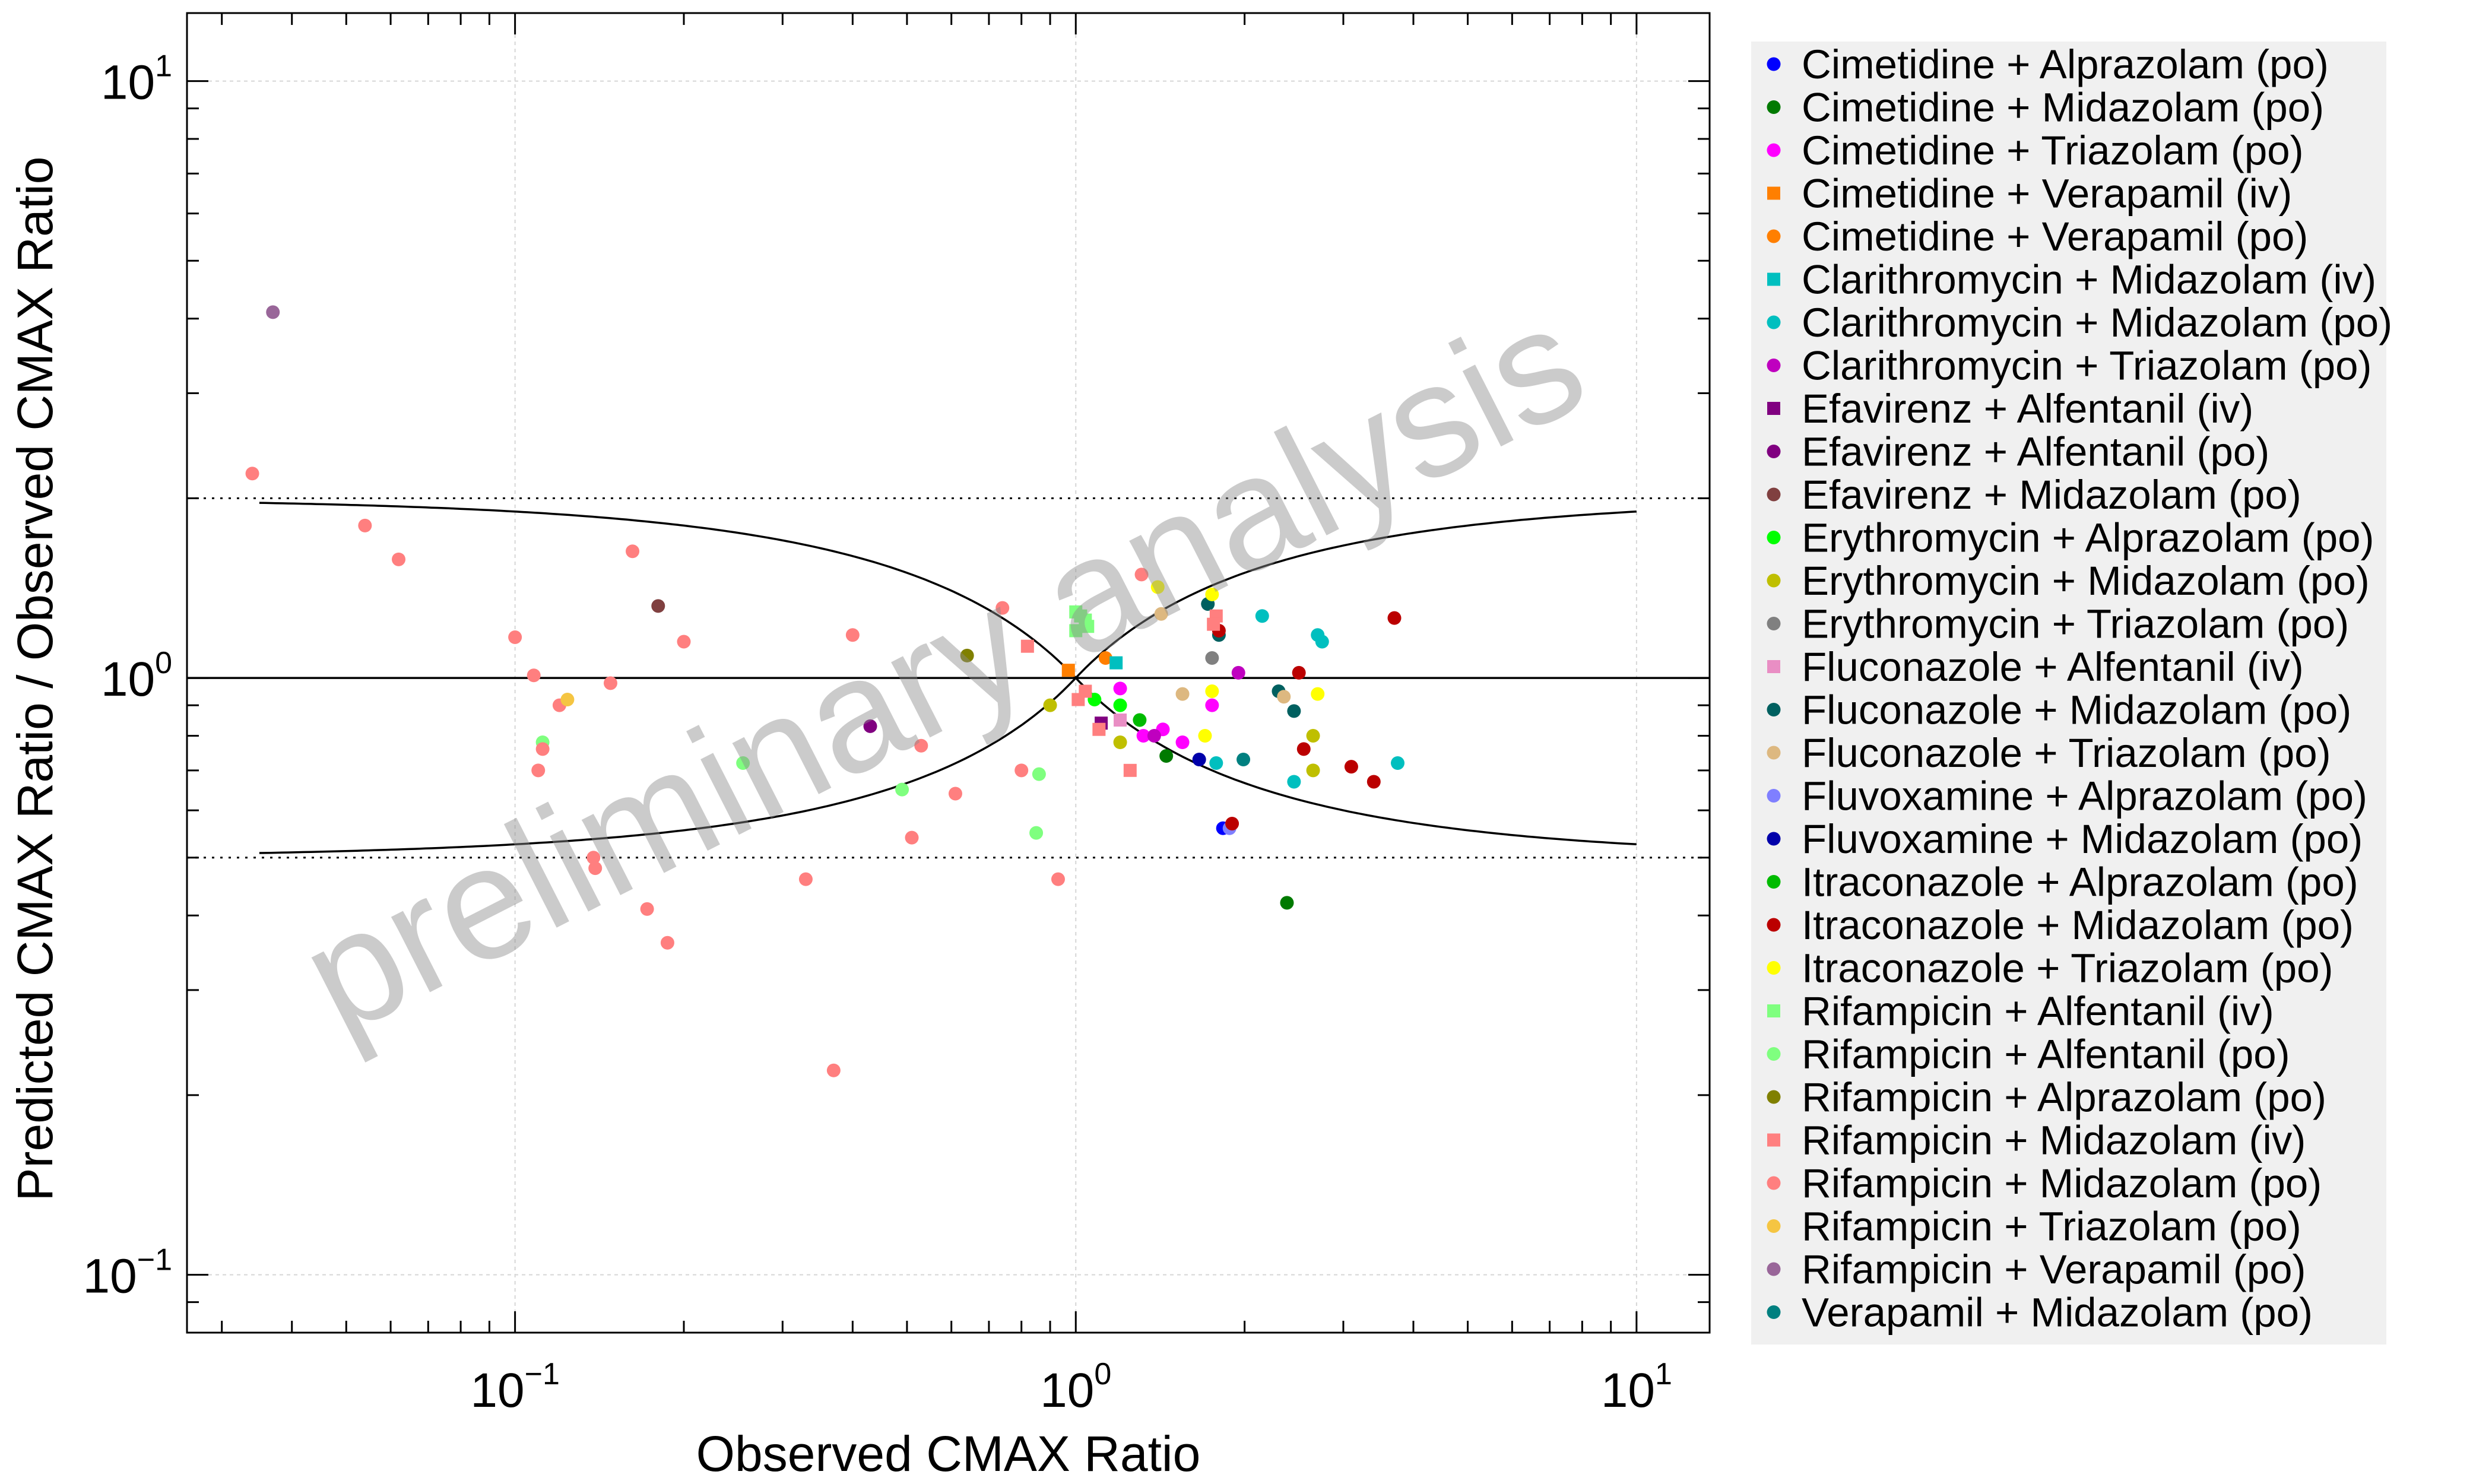  What do you see at coordinates (1075, 1387) in the screenshot?
I see `x-tick-label: 10⁰` at bounding box center [1075, 1387].